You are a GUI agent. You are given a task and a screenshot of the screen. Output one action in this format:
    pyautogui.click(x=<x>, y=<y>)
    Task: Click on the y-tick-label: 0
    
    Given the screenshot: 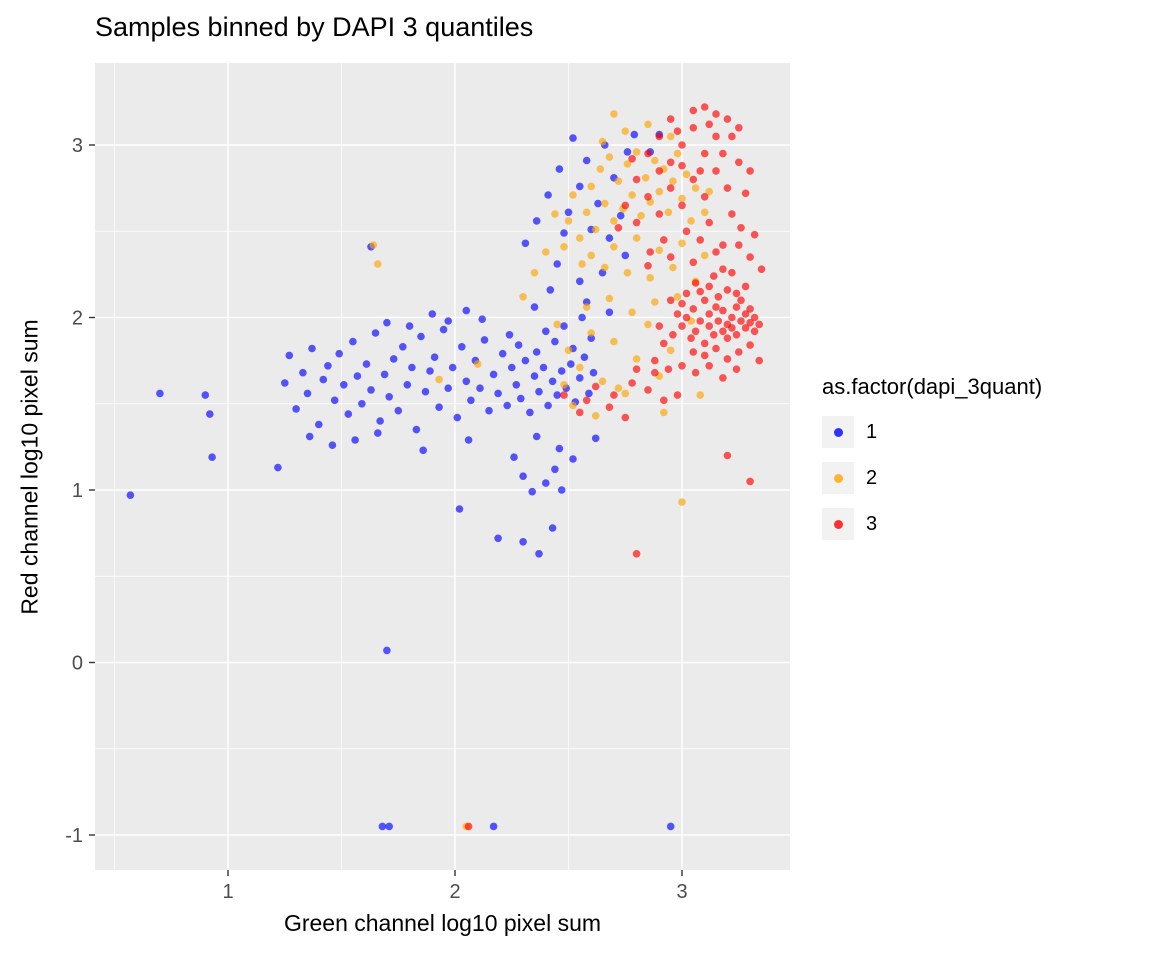 What is the action you would take?
    pyautogui.click(x=77, y=664)
    